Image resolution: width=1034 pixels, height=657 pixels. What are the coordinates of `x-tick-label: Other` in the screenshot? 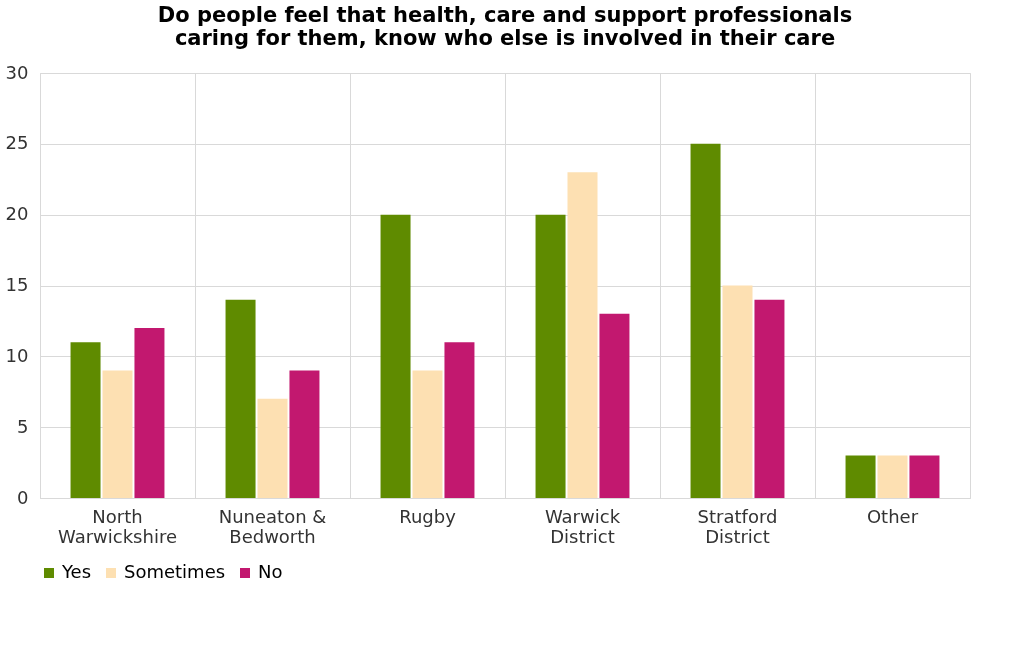 It's located at (892, 516).